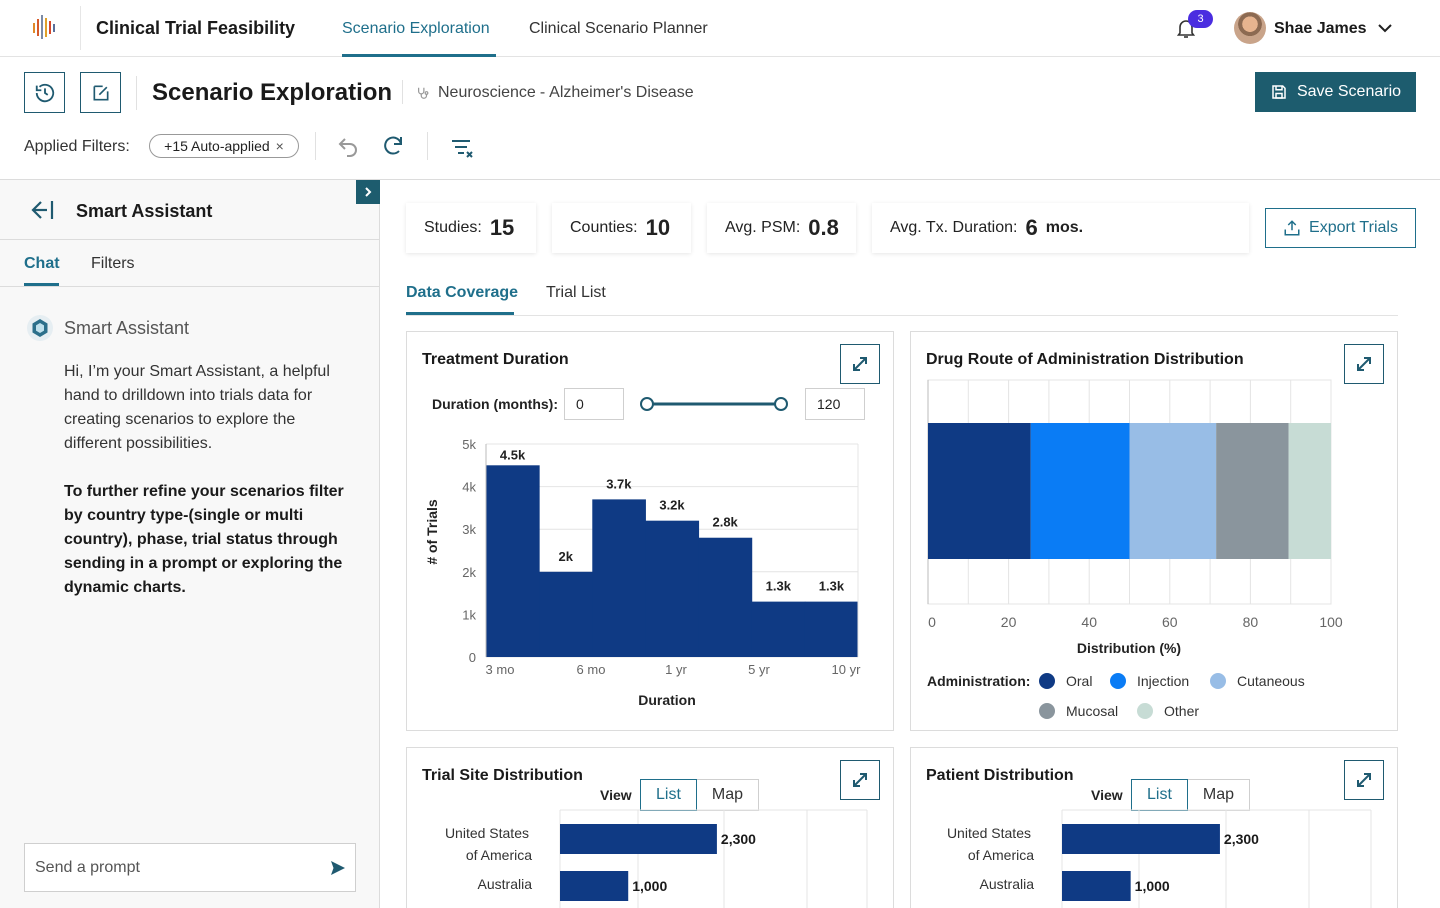  I want to click on auto-applied-filter-chip: +15 Auto-applied ×, so click(224, 146).